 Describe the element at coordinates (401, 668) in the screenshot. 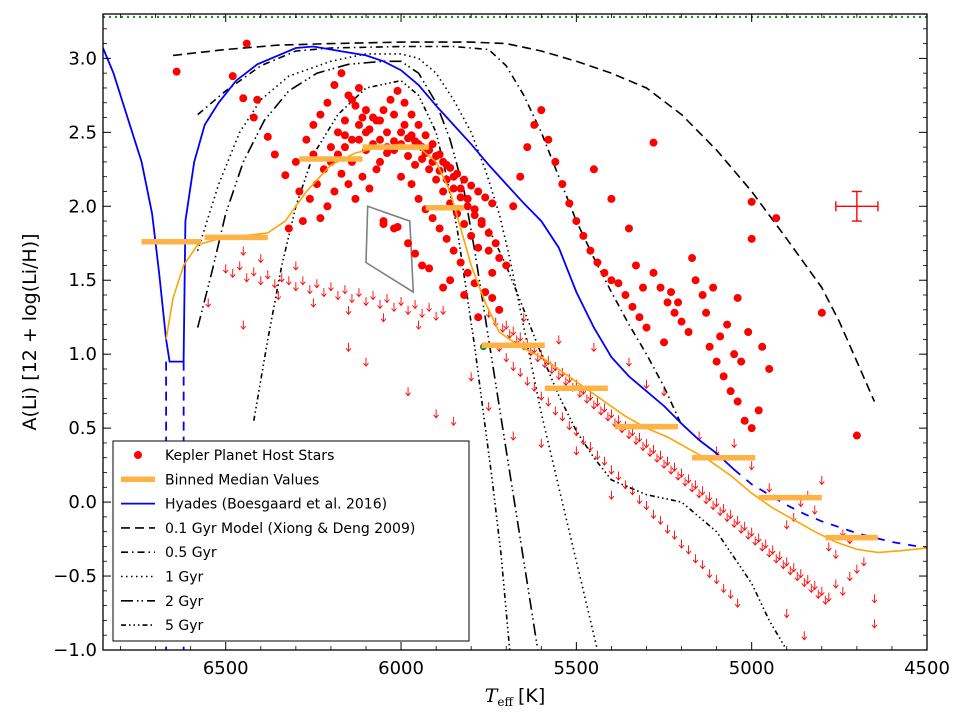

I see `x-tick-label: 6000` at that location.